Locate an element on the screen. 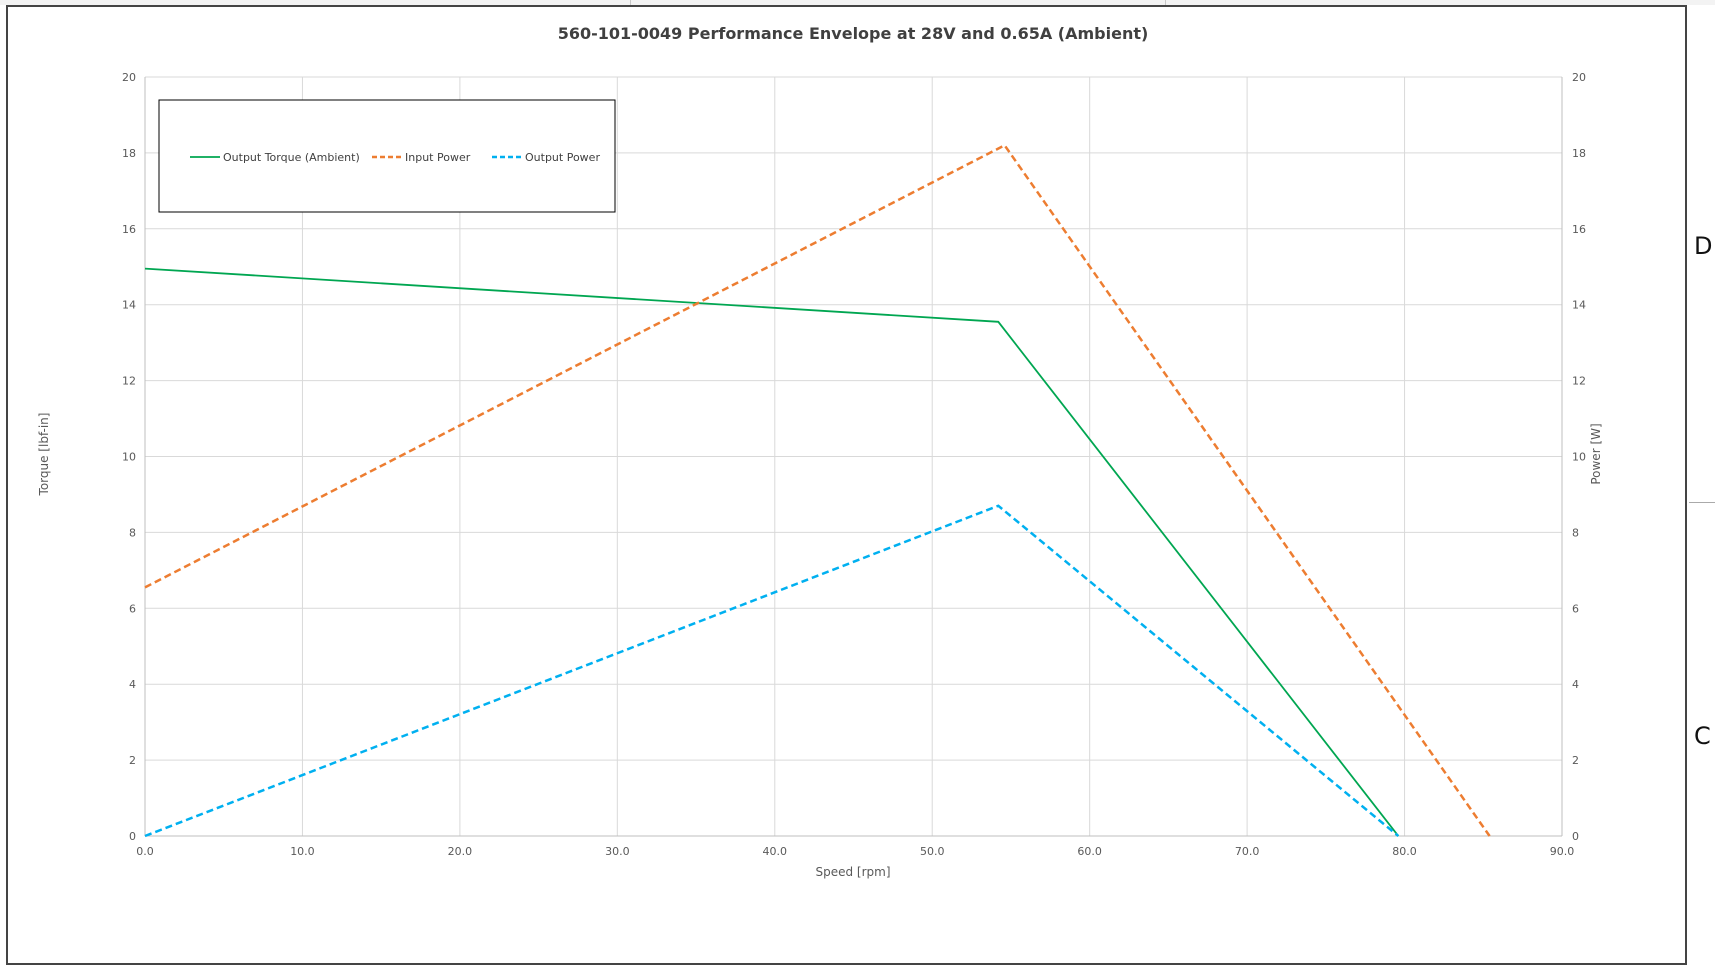 Image resolution: width=1715 pixels, height=972 pixels. x-tick-label: 50.0 is located at coordinates (932, 851).